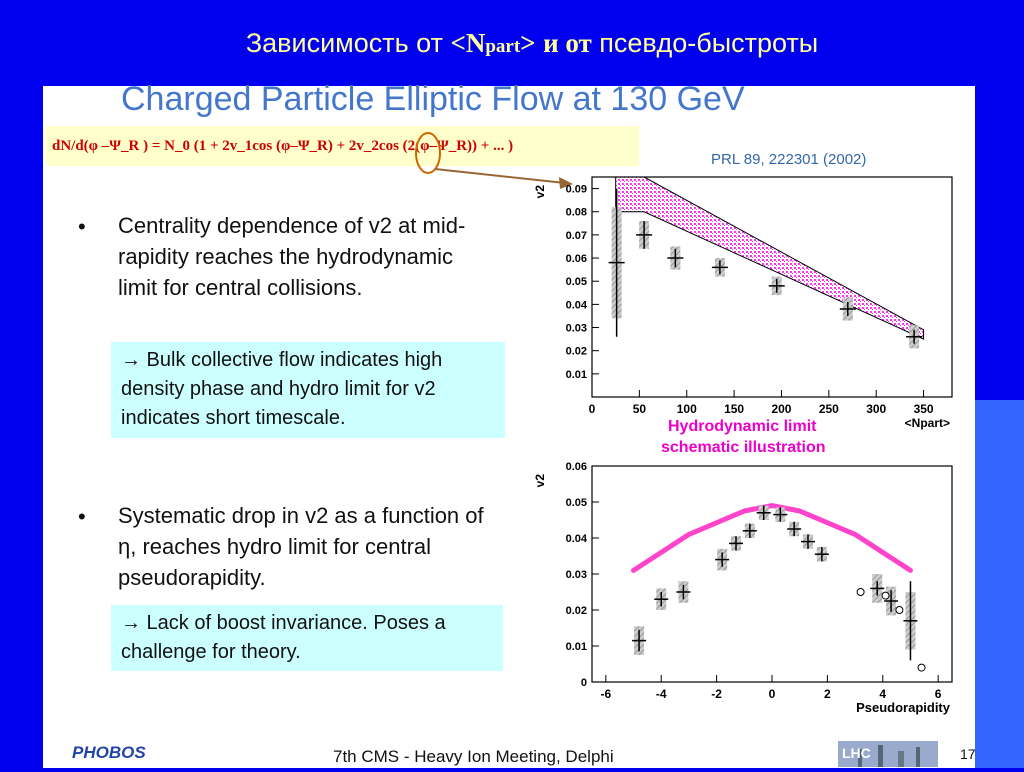 The width and height of the screenshot is (1024, 772). I want to click on x-tick-label-3: 150, so click(734, 409).